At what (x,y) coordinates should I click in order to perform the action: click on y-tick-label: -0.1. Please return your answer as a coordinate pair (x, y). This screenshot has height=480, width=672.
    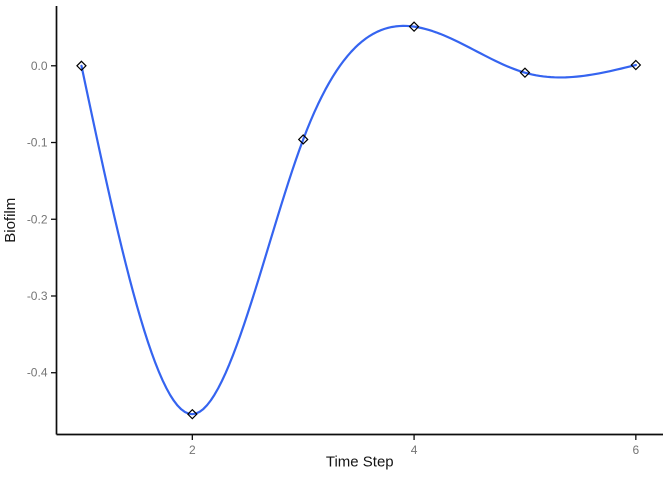
    Looking at the image, I should click on (37, 143).